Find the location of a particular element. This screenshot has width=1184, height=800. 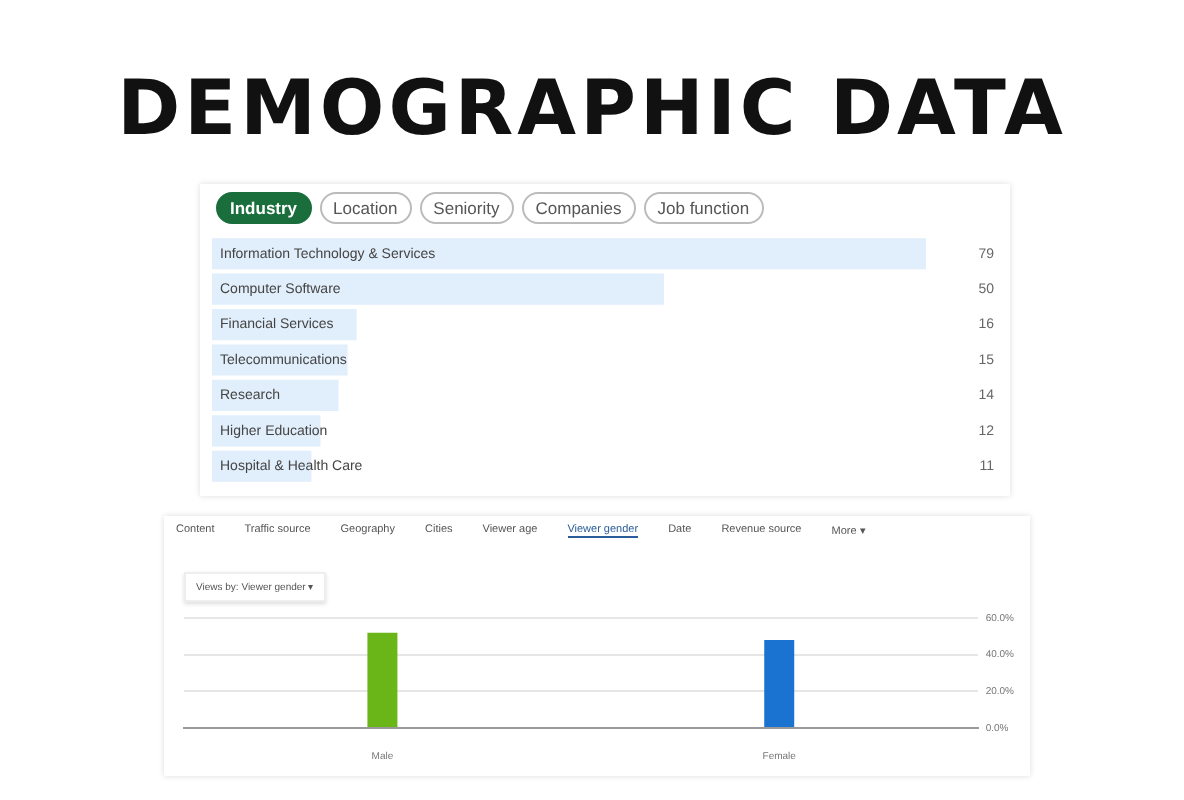

text: Seniority is located at coordinates (466, 208).